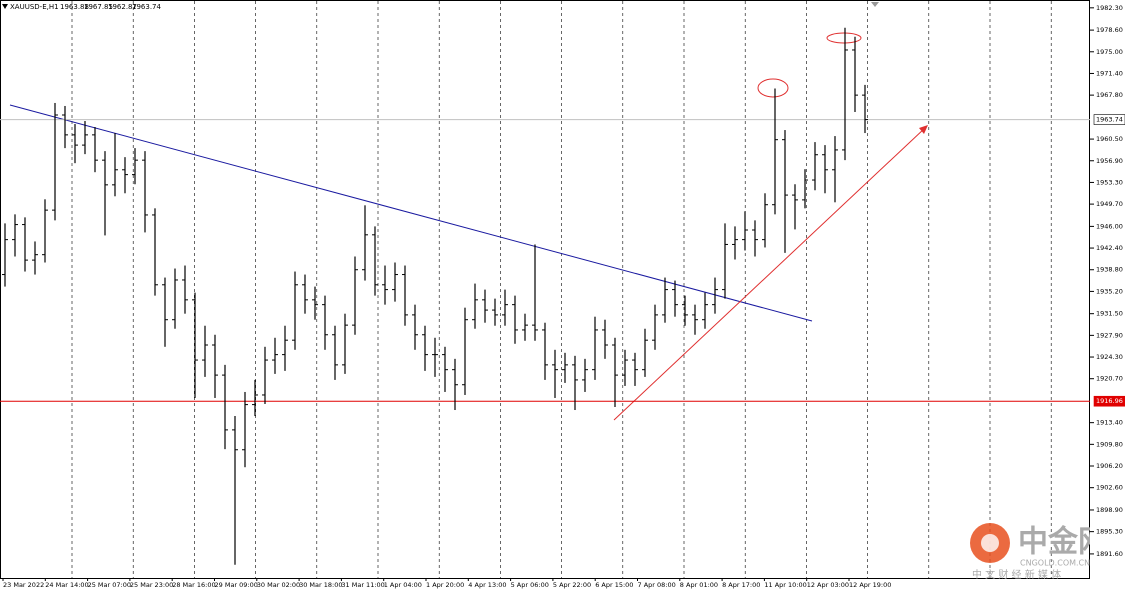  I want to click on y-tick-label: 1902.60, so click(1109, 488).